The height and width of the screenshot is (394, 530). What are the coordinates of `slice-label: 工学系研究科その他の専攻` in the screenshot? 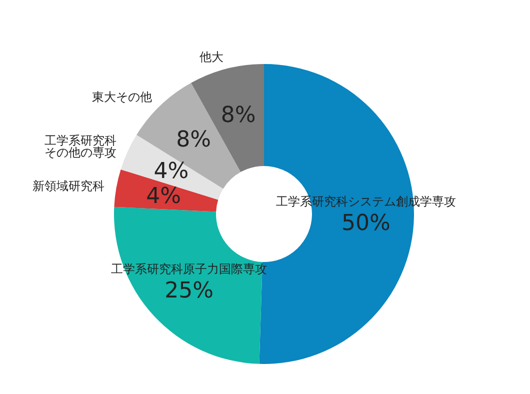 It's located at (80, 147).